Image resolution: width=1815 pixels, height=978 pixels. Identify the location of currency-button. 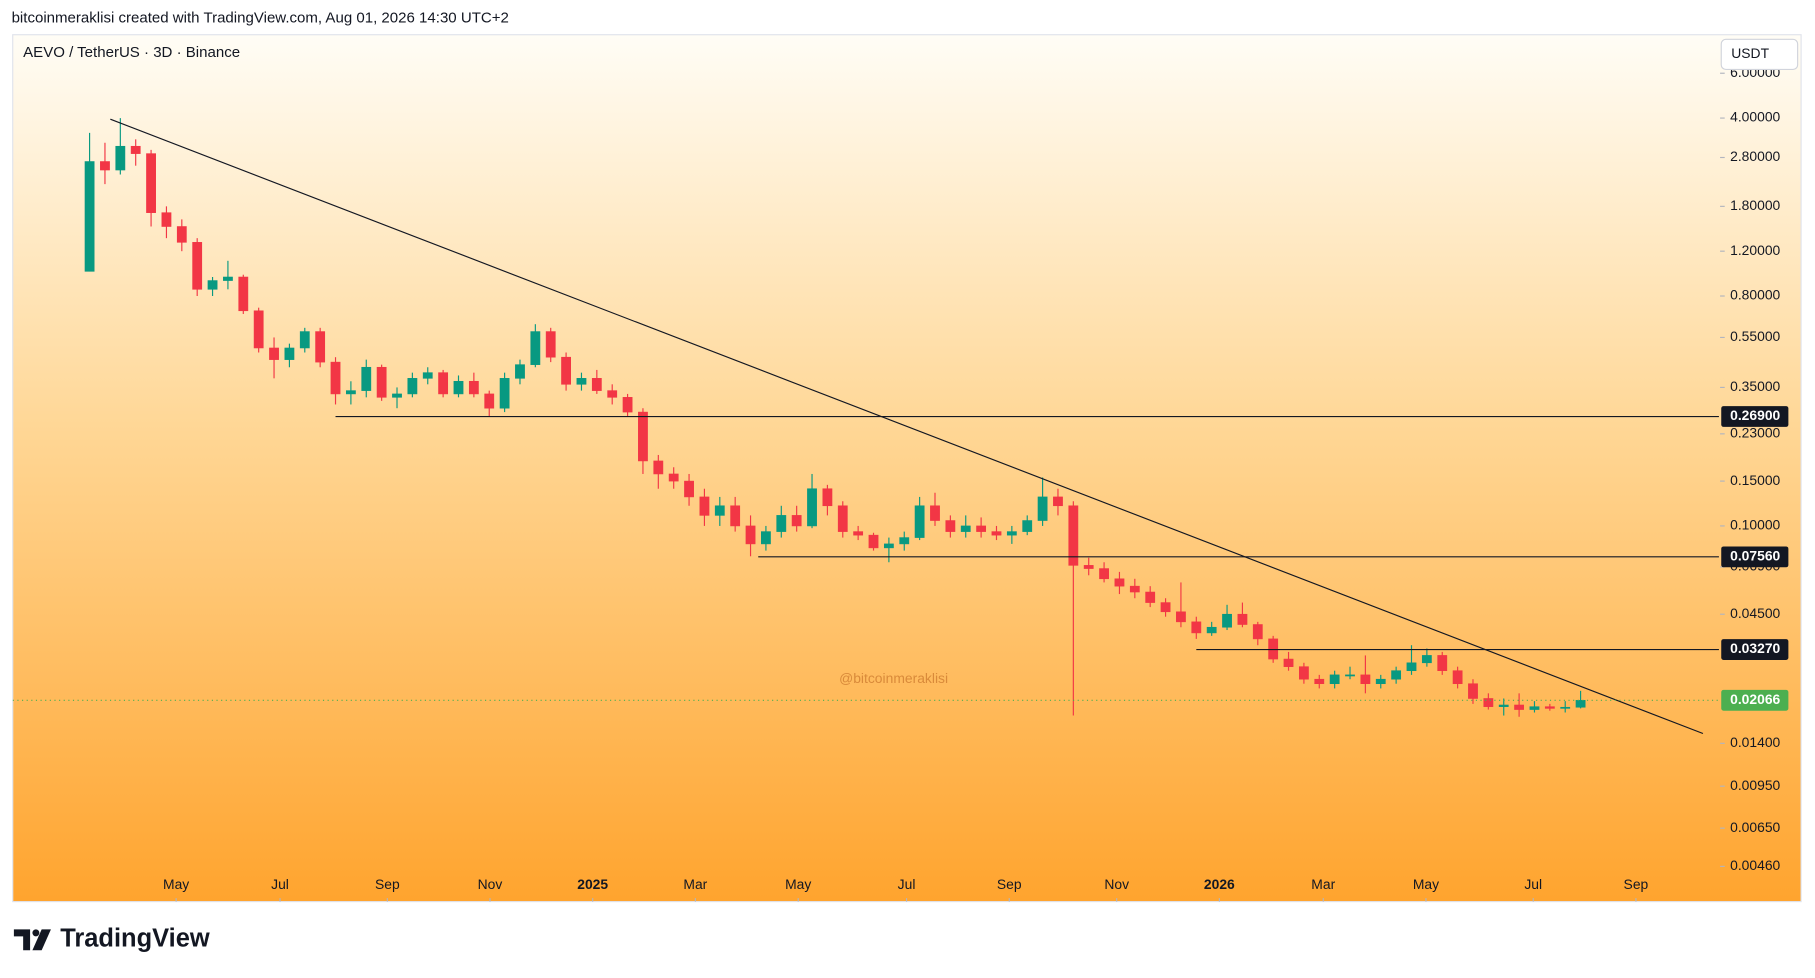
(1759, 54).